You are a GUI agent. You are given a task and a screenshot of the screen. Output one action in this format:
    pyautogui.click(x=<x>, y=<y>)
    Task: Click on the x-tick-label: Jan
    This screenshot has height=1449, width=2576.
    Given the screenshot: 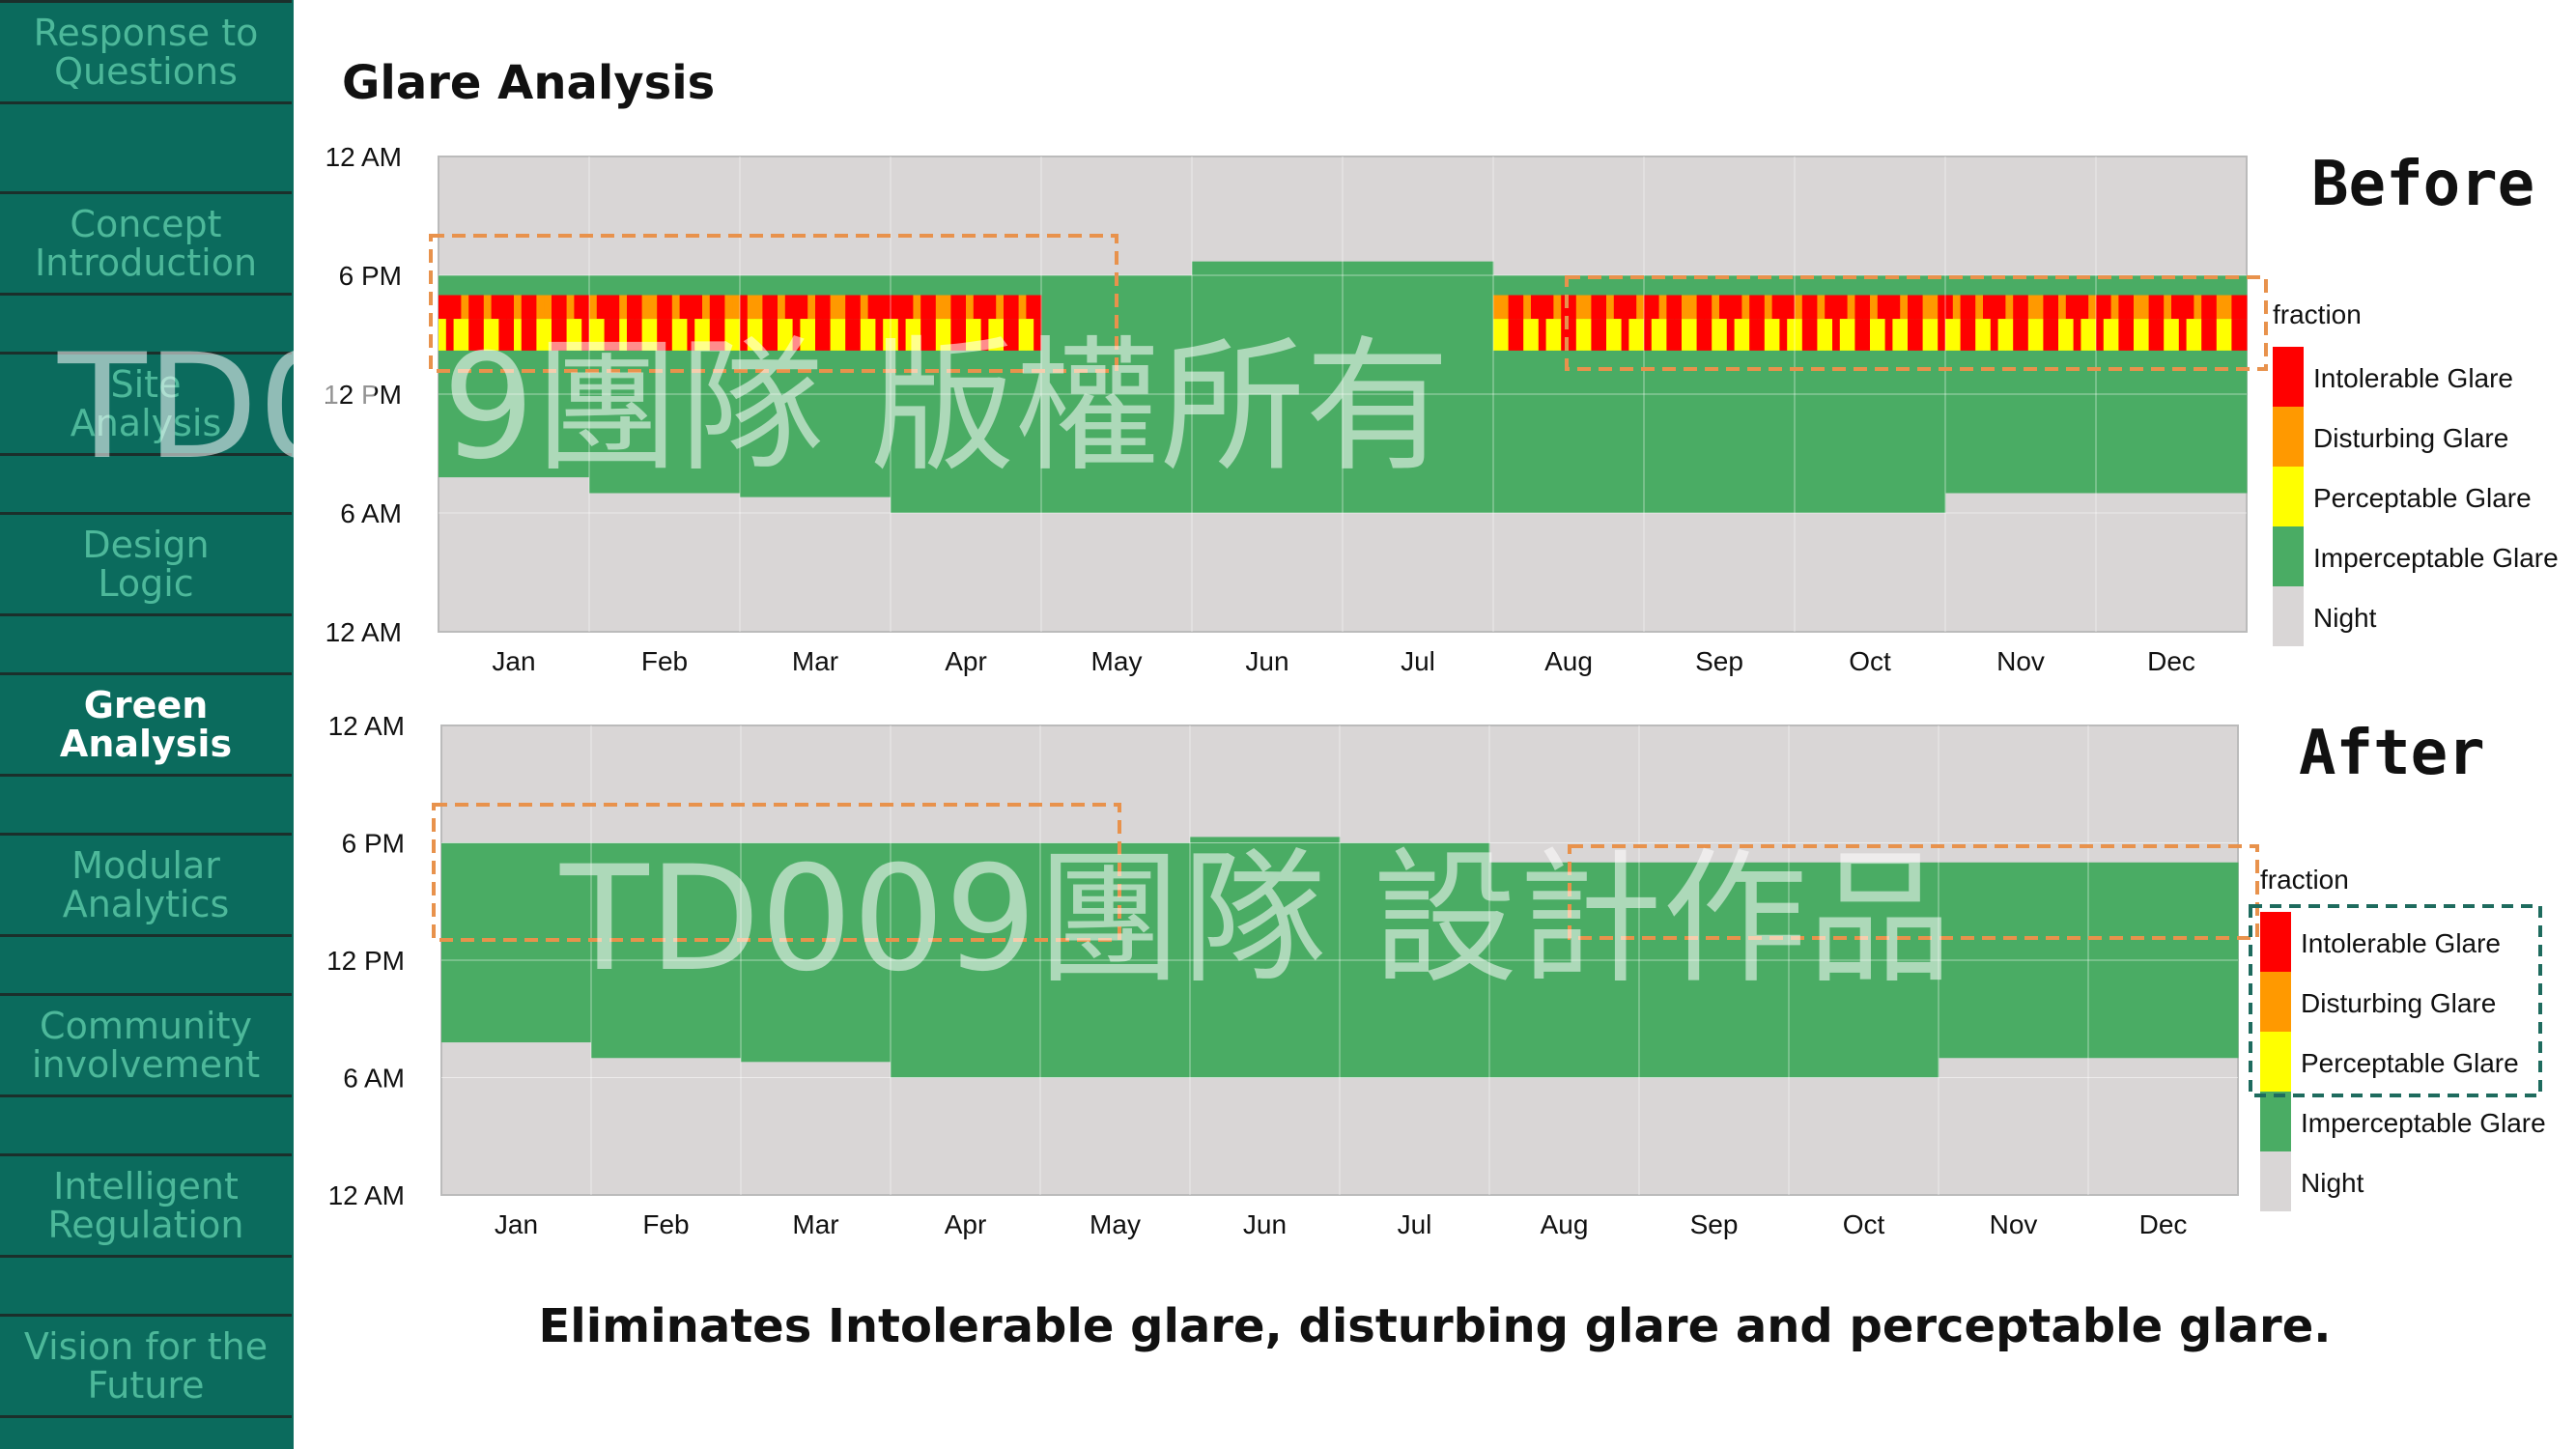 What is the action you would take?
    pyautogui.click(x=513, y=661)
    